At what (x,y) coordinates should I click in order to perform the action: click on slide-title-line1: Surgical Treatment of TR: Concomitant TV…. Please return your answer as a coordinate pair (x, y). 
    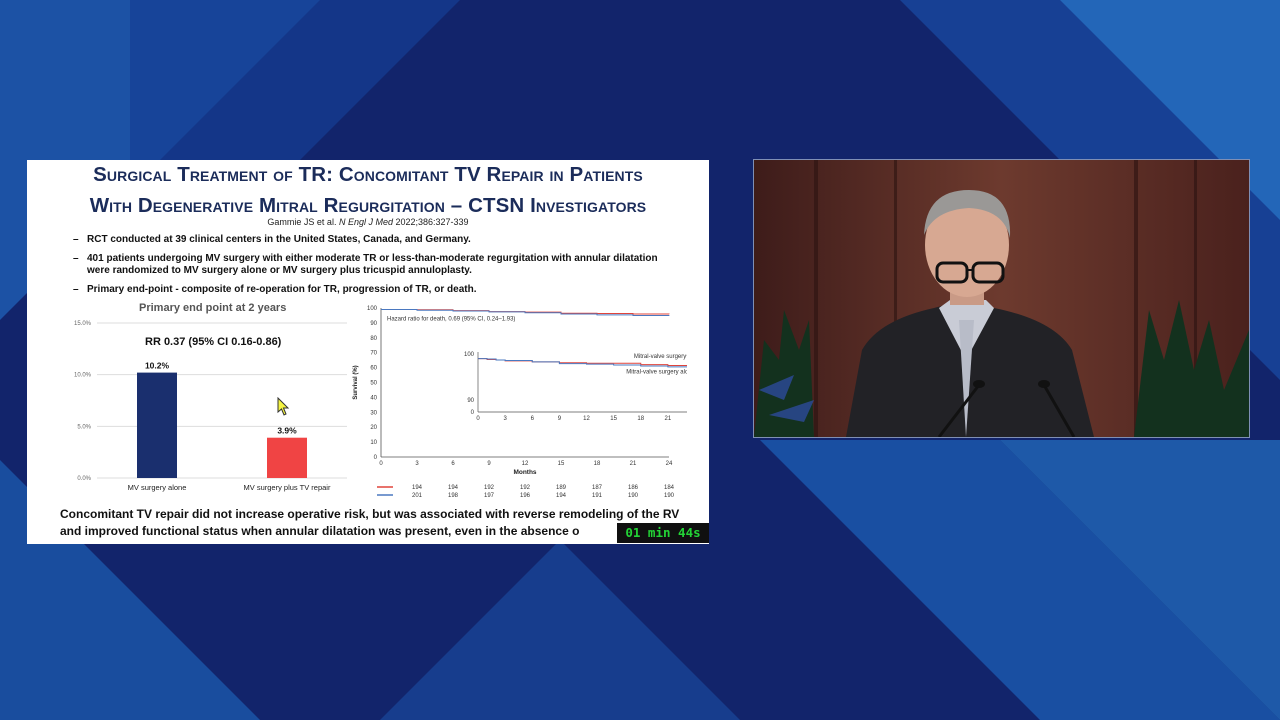
    Looking at the image, I should click on (368, 174).